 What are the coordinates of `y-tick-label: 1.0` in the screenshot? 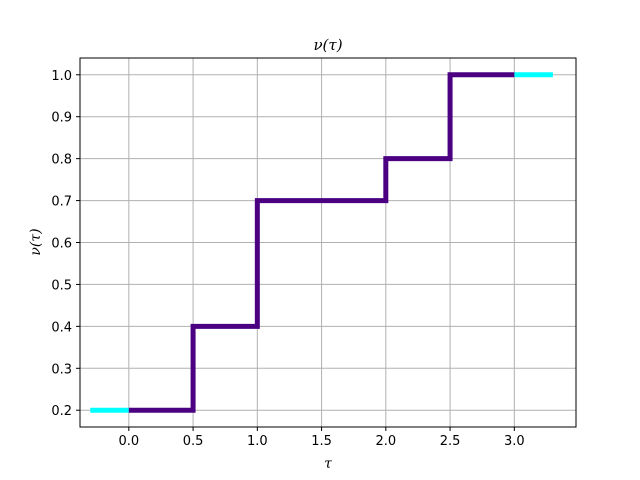 It's located at (61, 76).